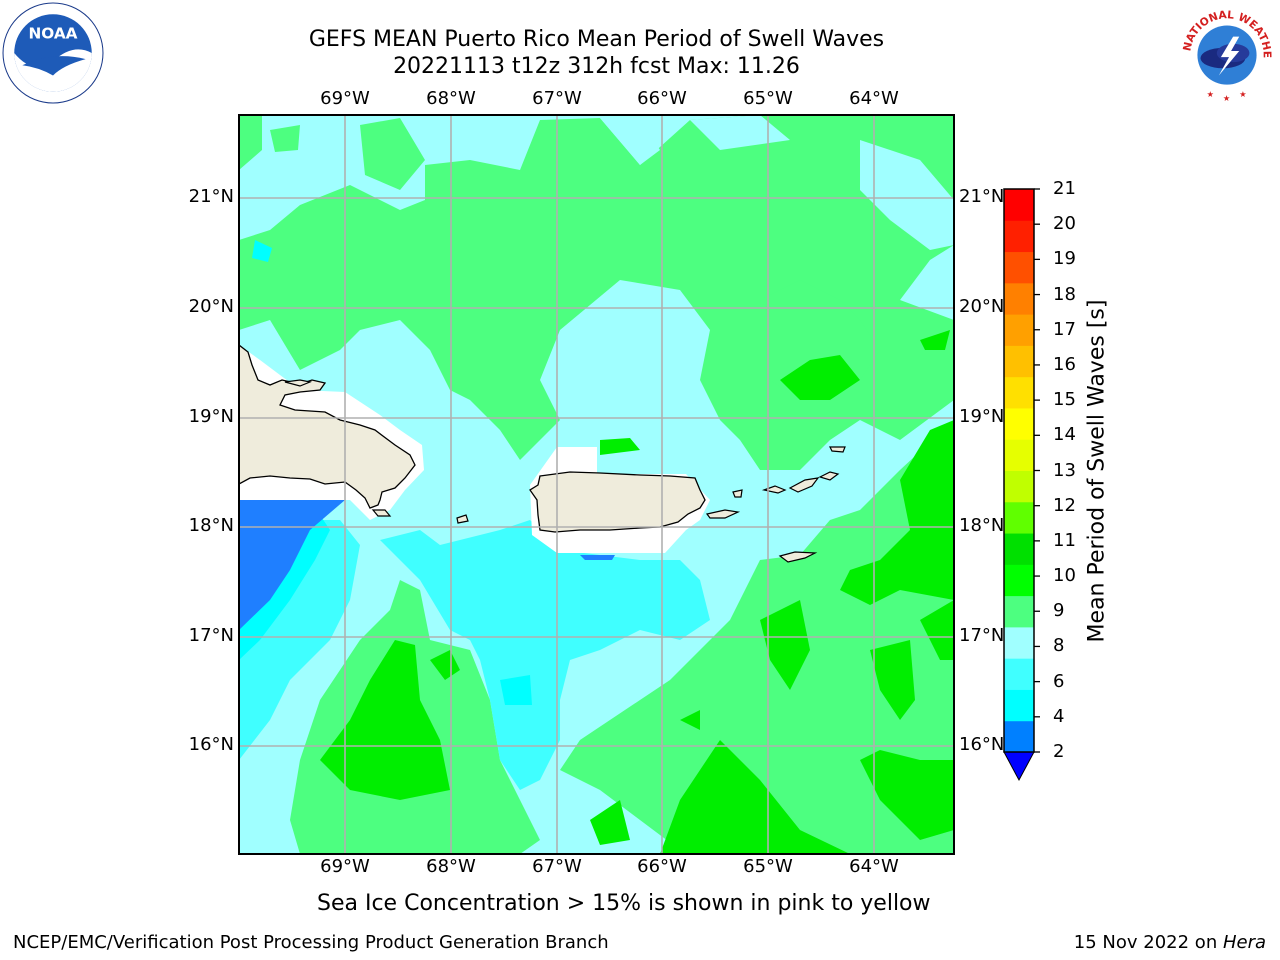 The height and width of the screenshot is (960, 1280). I want to click on lat-label-left-19n: 19°N, so click(211, 416).